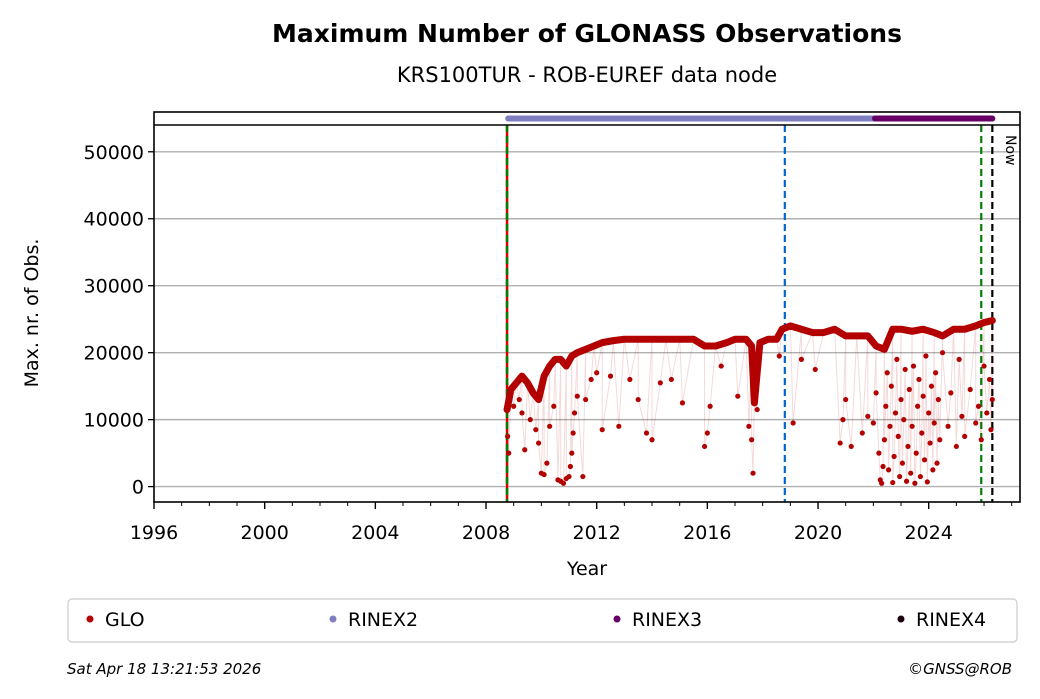  I want to click on x-tick-label: 2016, so click(707, 533).